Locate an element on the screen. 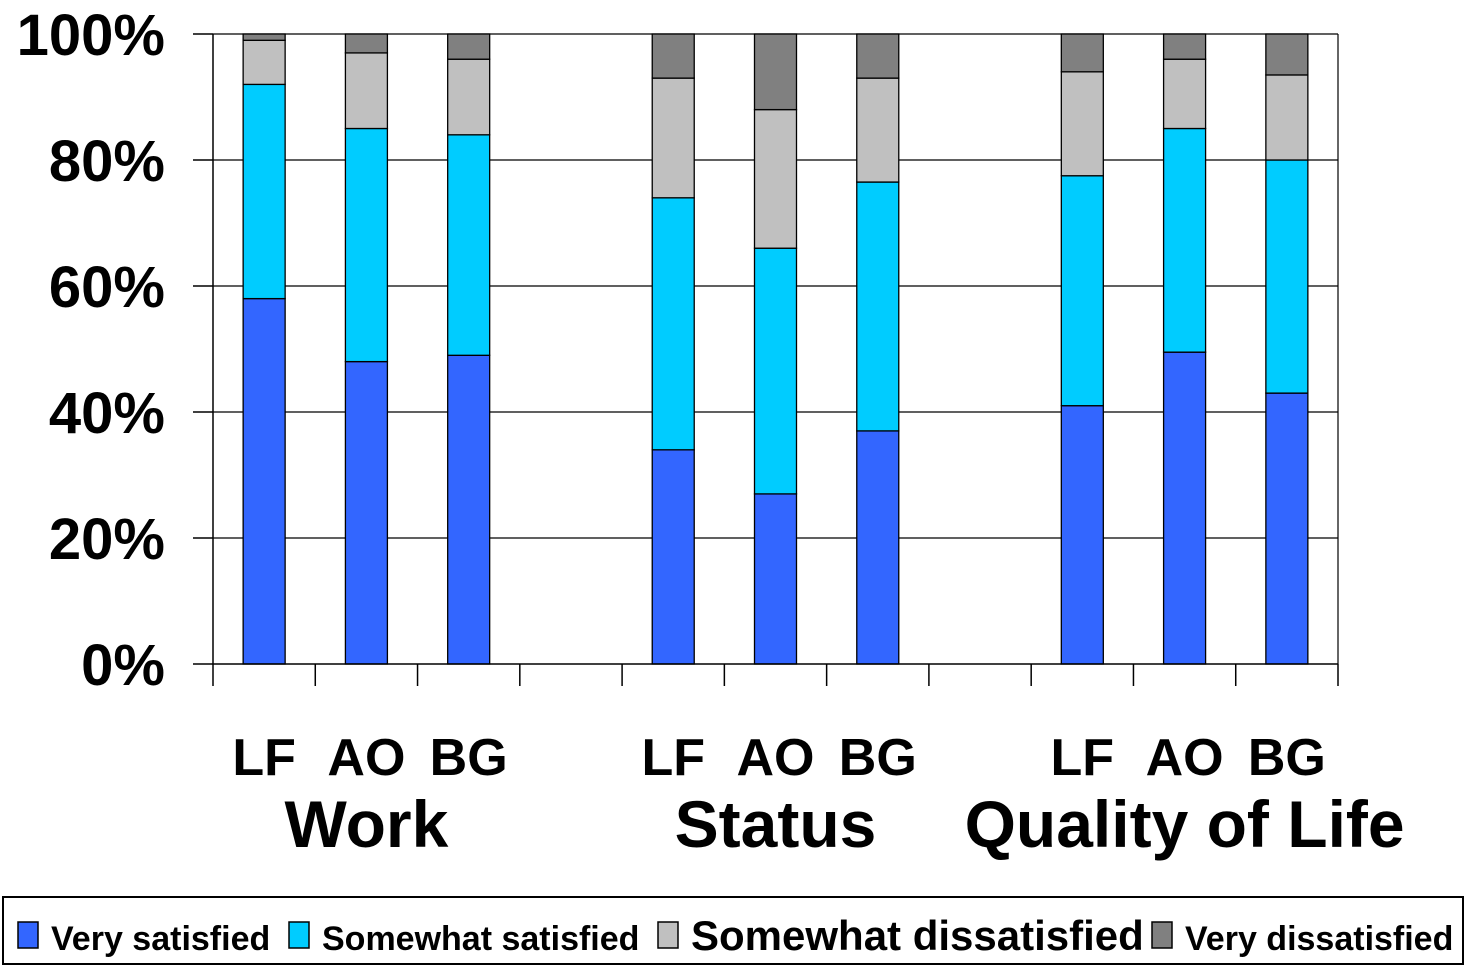 This screenshot has width=1466, height=966. y-tick-label: 0% is located at coordinates (123, 665).